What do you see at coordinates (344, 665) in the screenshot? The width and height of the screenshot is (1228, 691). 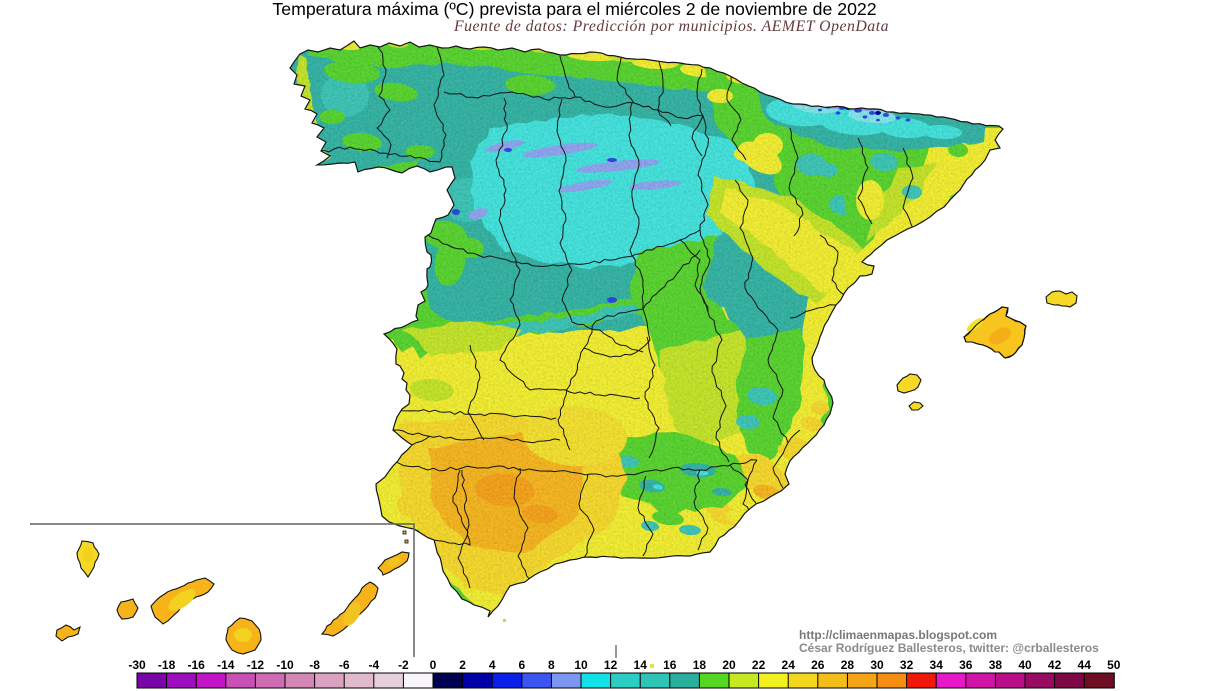 I see `svg-text: -6` at bounding box center [344, 665].